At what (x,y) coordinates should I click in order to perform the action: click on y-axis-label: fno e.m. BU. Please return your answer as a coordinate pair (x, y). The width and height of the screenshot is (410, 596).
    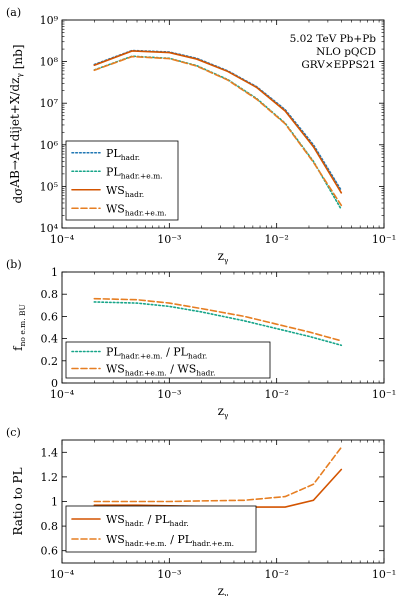
    Looking at the image, I should click on (19, 327).